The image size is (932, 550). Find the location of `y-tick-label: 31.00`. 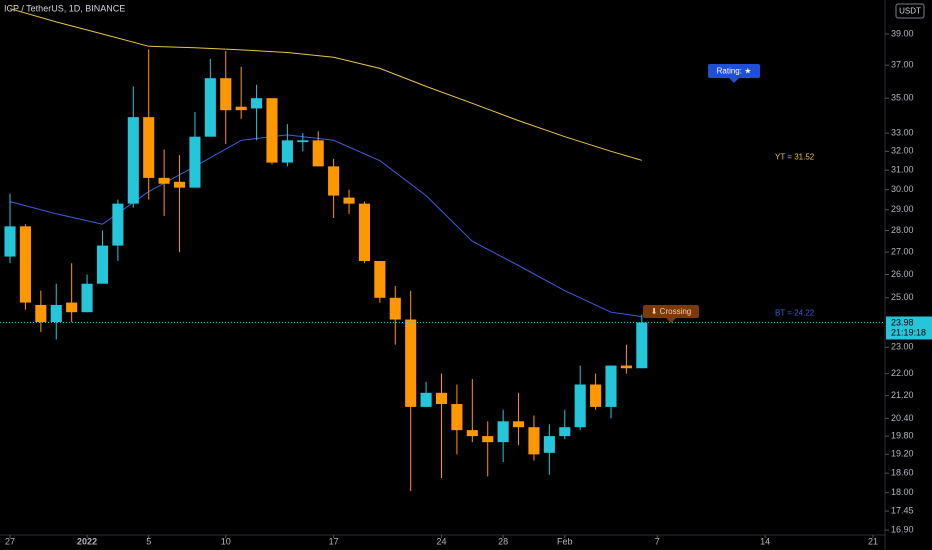

y-tick-label: 31.00 is located at coordinates (902, 170).